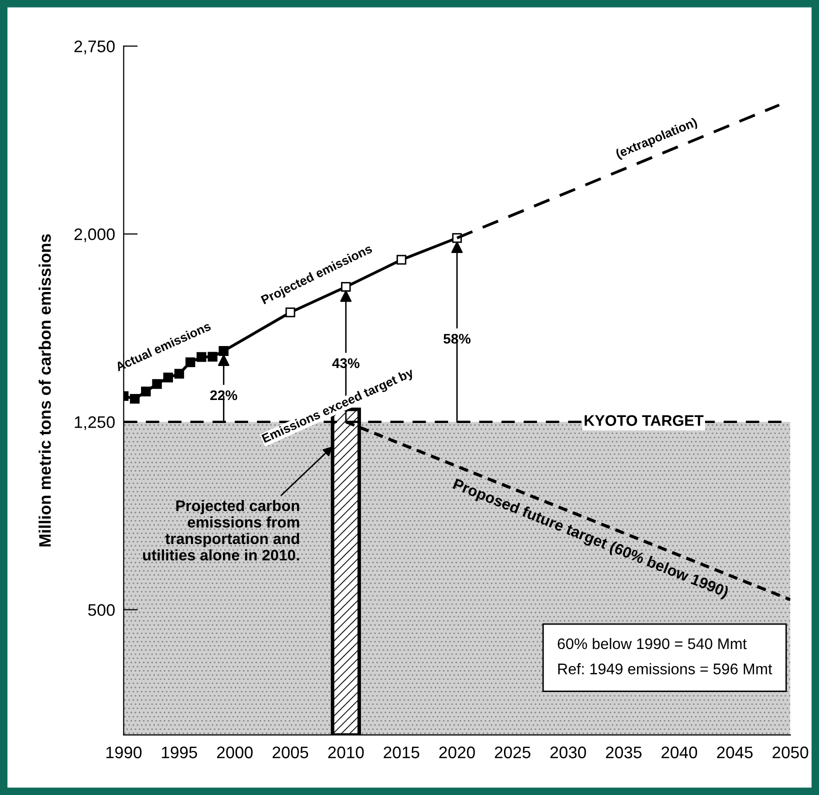 The height and width of the screenshot is (795, 819). I want to click on annotation: 58%, so click(457, 339).